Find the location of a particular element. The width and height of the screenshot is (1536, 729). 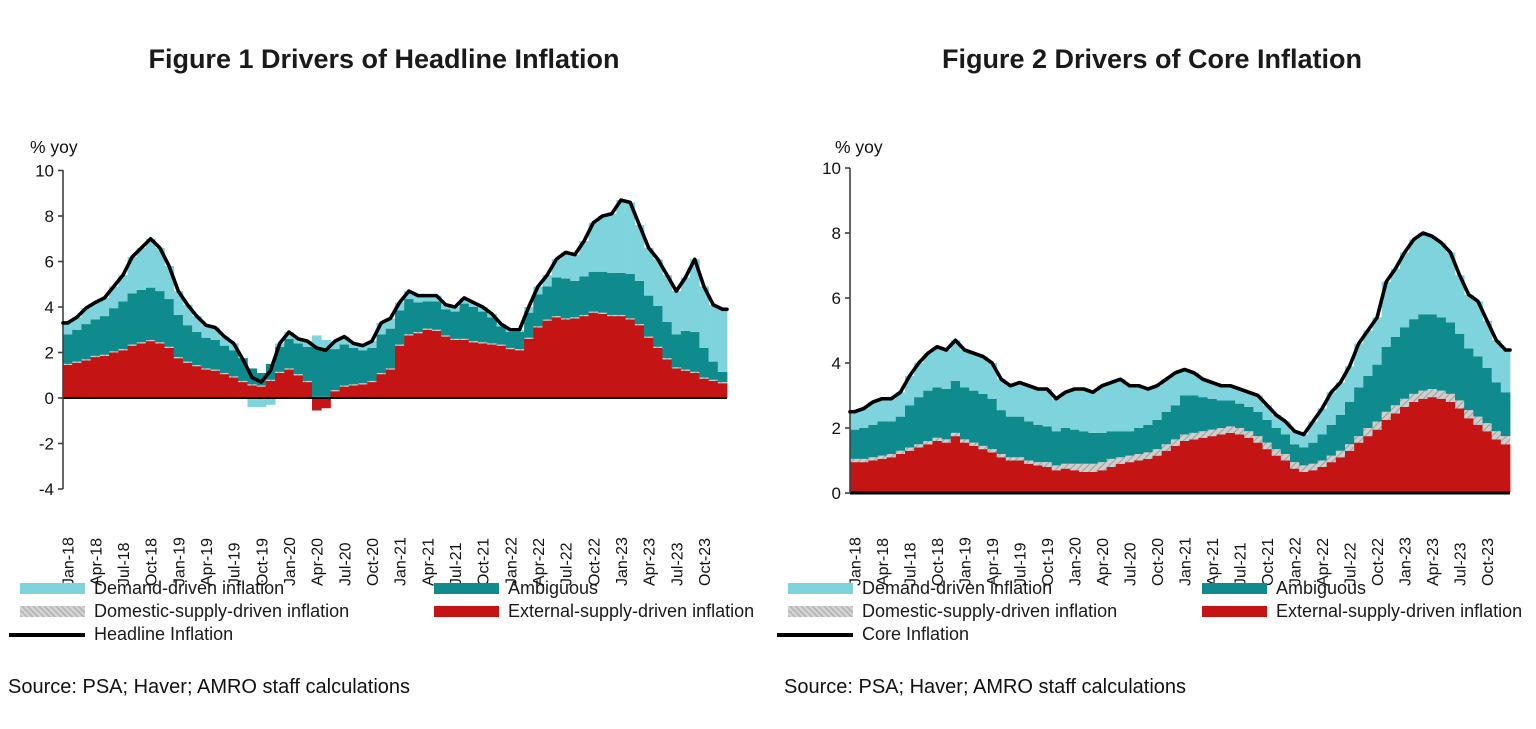

x-tick-label: Oct-21 is located at coordinates (484, 562).